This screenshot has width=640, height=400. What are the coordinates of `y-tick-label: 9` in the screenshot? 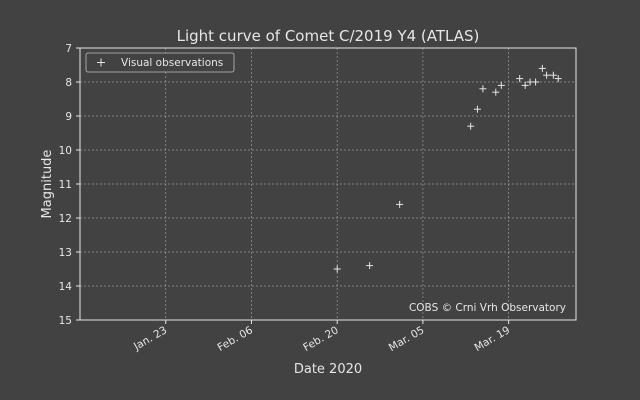 It's located at (68, 117).